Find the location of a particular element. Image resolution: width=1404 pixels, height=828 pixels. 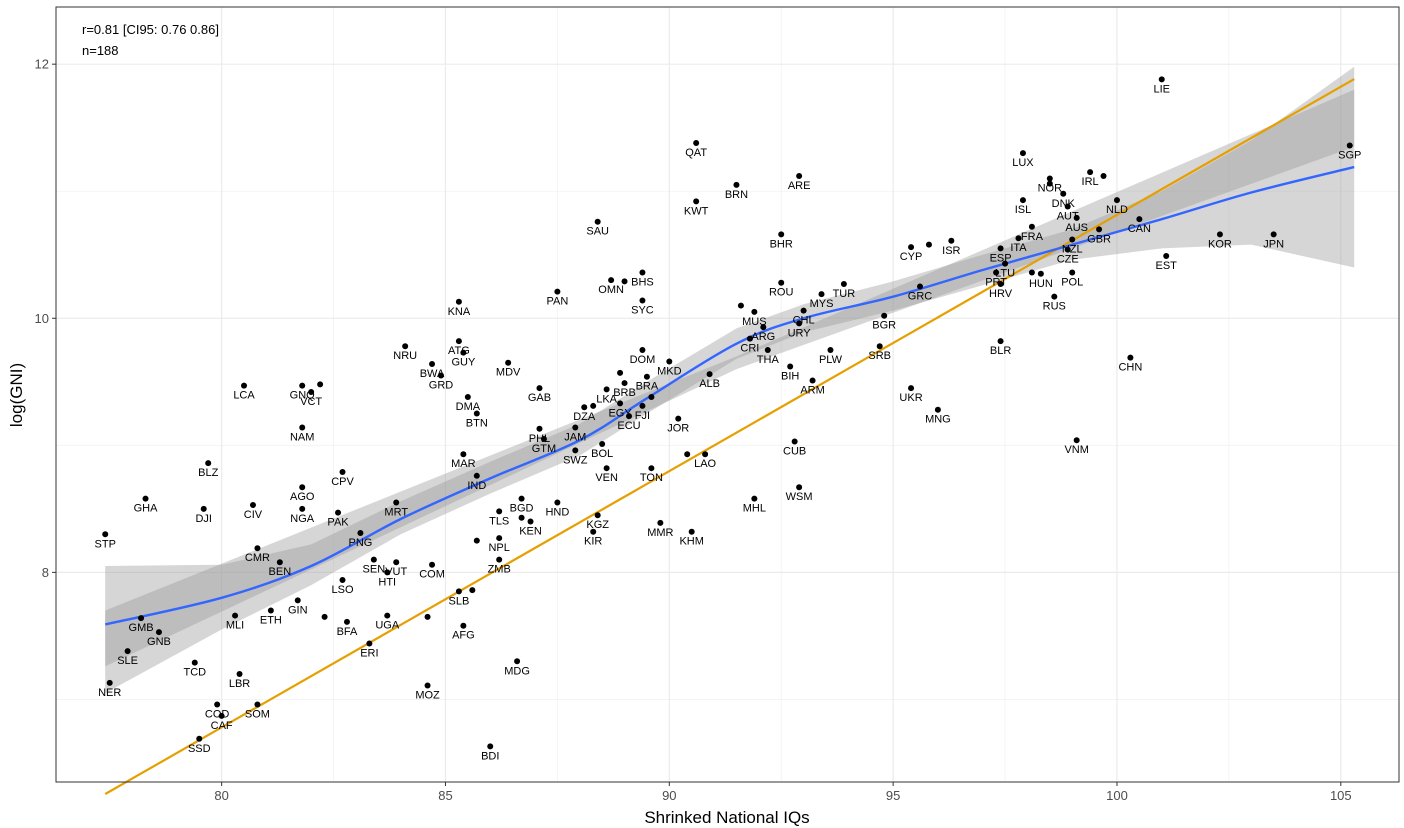

point-label-omn: OMN is located at coordinates (611, 290).